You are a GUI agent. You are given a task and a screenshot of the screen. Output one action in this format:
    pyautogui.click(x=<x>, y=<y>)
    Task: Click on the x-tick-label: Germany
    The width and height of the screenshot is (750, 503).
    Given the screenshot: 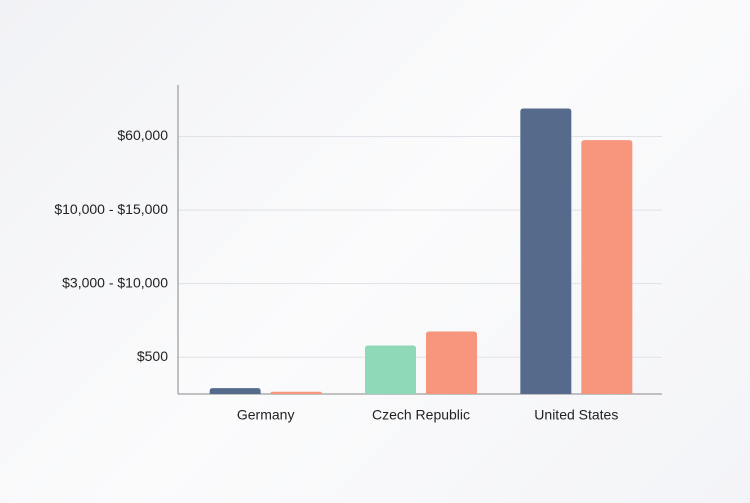 What is the action you would take?
    pyautogui.click(x=266, y=415)
    